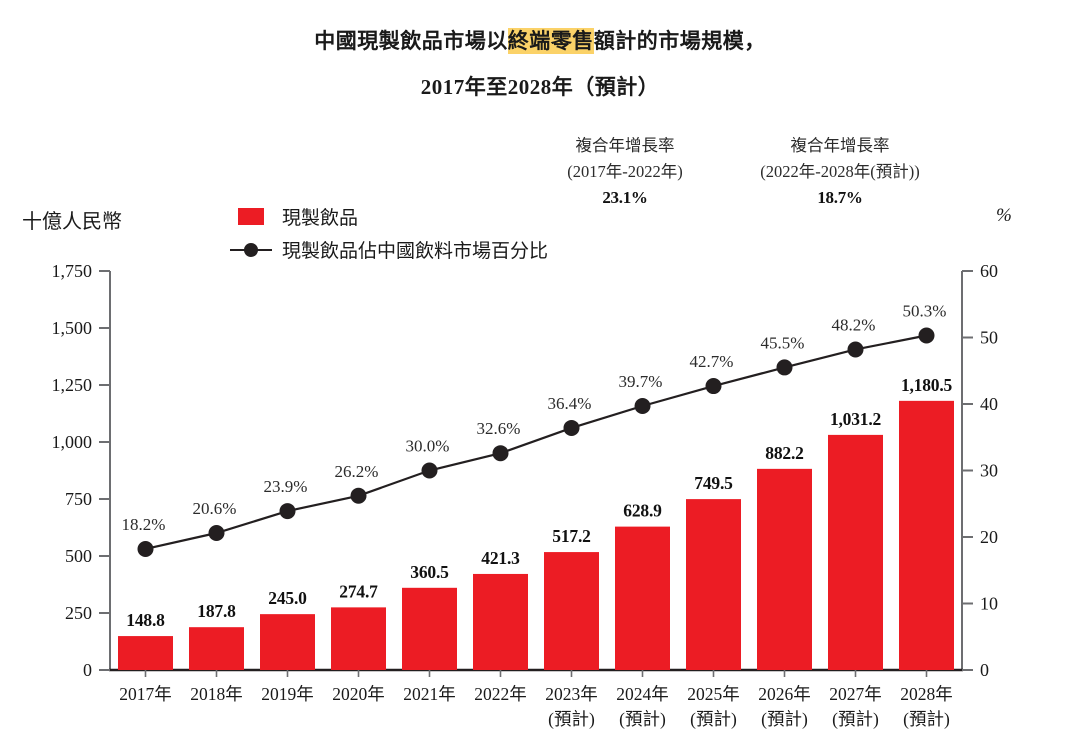 The width and height of the screenshot is (1080, 743). Describe the element at coordinates (927, 385) in the screenshot. I see `bar-value-label: 1,180.5` at that location.